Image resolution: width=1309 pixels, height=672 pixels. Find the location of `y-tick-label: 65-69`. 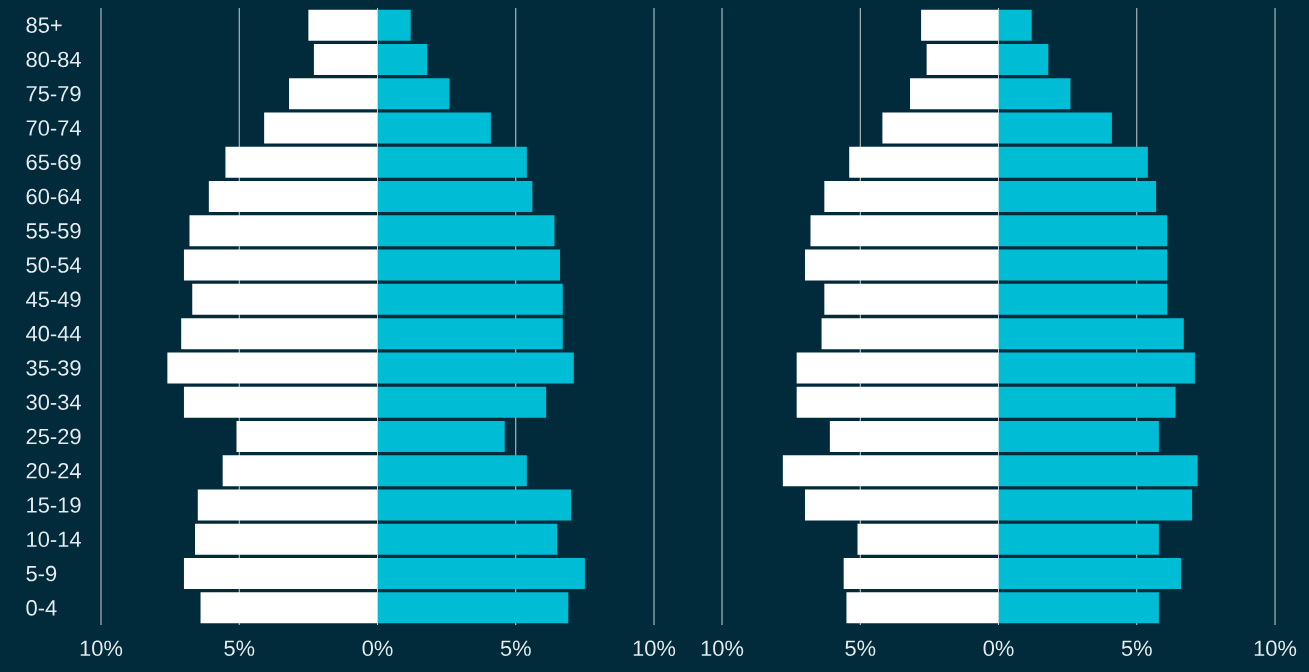

y-tick-label: 65-69 is located at coordinates (53, 162).